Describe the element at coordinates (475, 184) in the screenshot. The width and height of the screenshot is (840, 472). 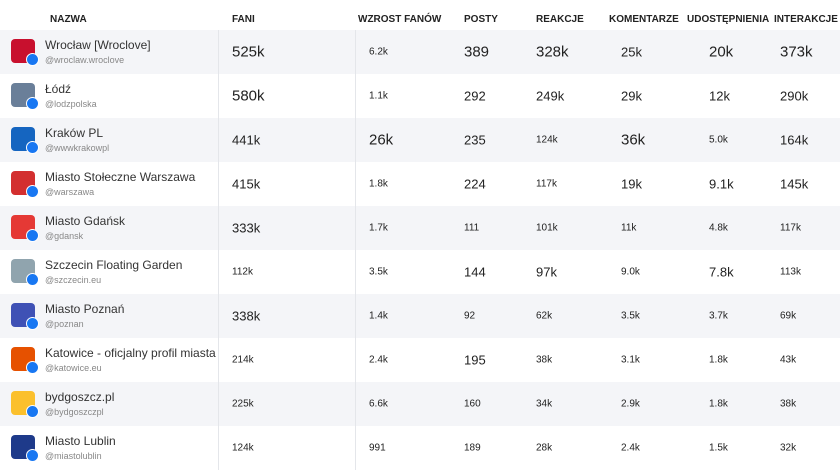
I see `metric-value: 224` at that location.